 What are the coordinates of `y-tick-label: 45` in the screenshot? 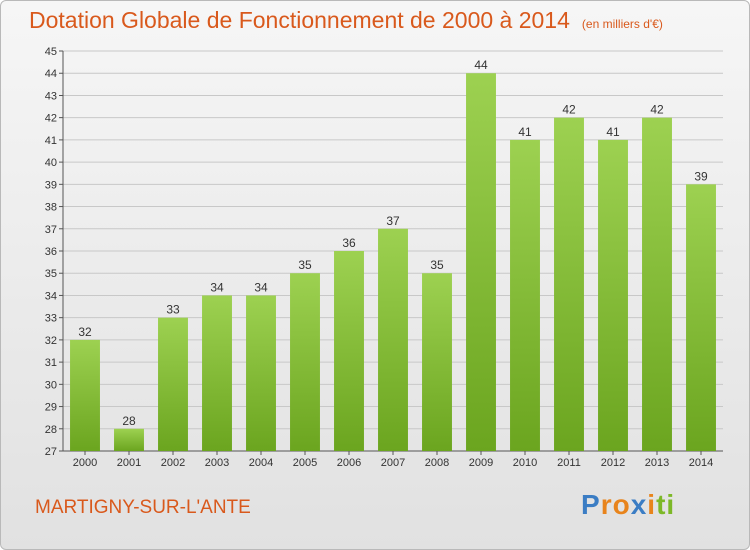 It's located at (51, 52).